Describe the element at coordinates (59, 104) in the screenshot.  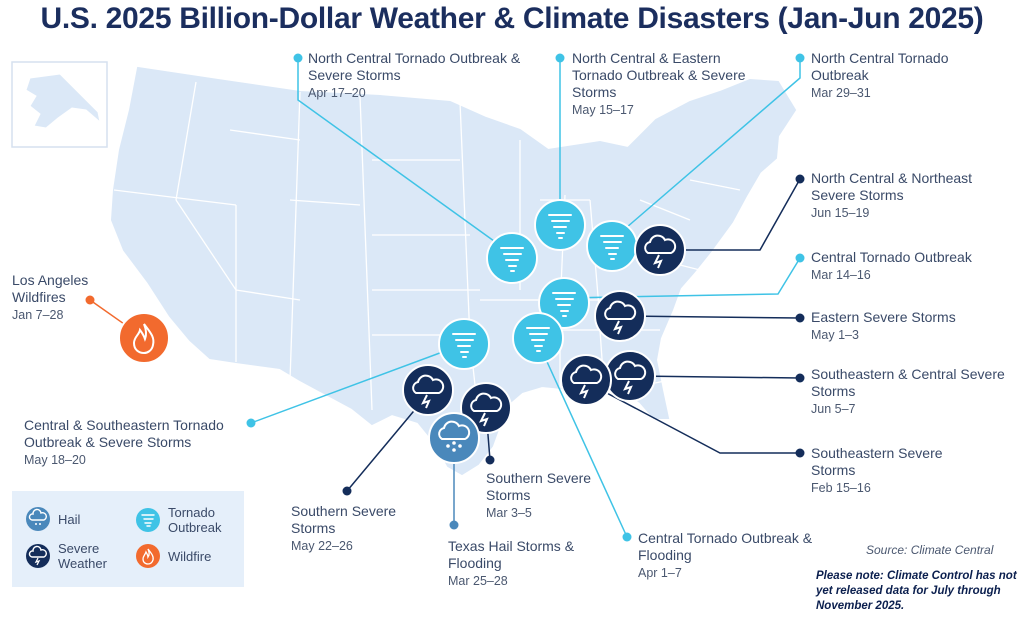
I see `alaska-inset` at that location.